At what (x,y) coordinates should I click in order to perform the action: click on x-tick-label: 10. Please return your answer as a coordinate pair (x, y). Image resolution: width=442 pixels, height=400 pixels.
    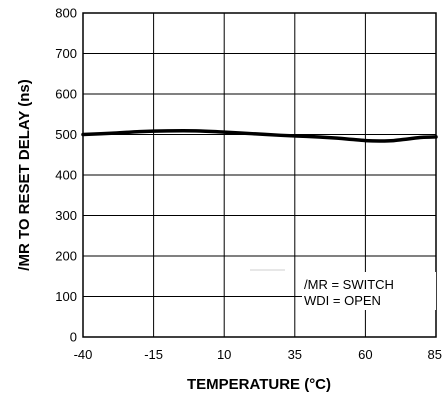
    Looking at the image, I should click on (224, 354).